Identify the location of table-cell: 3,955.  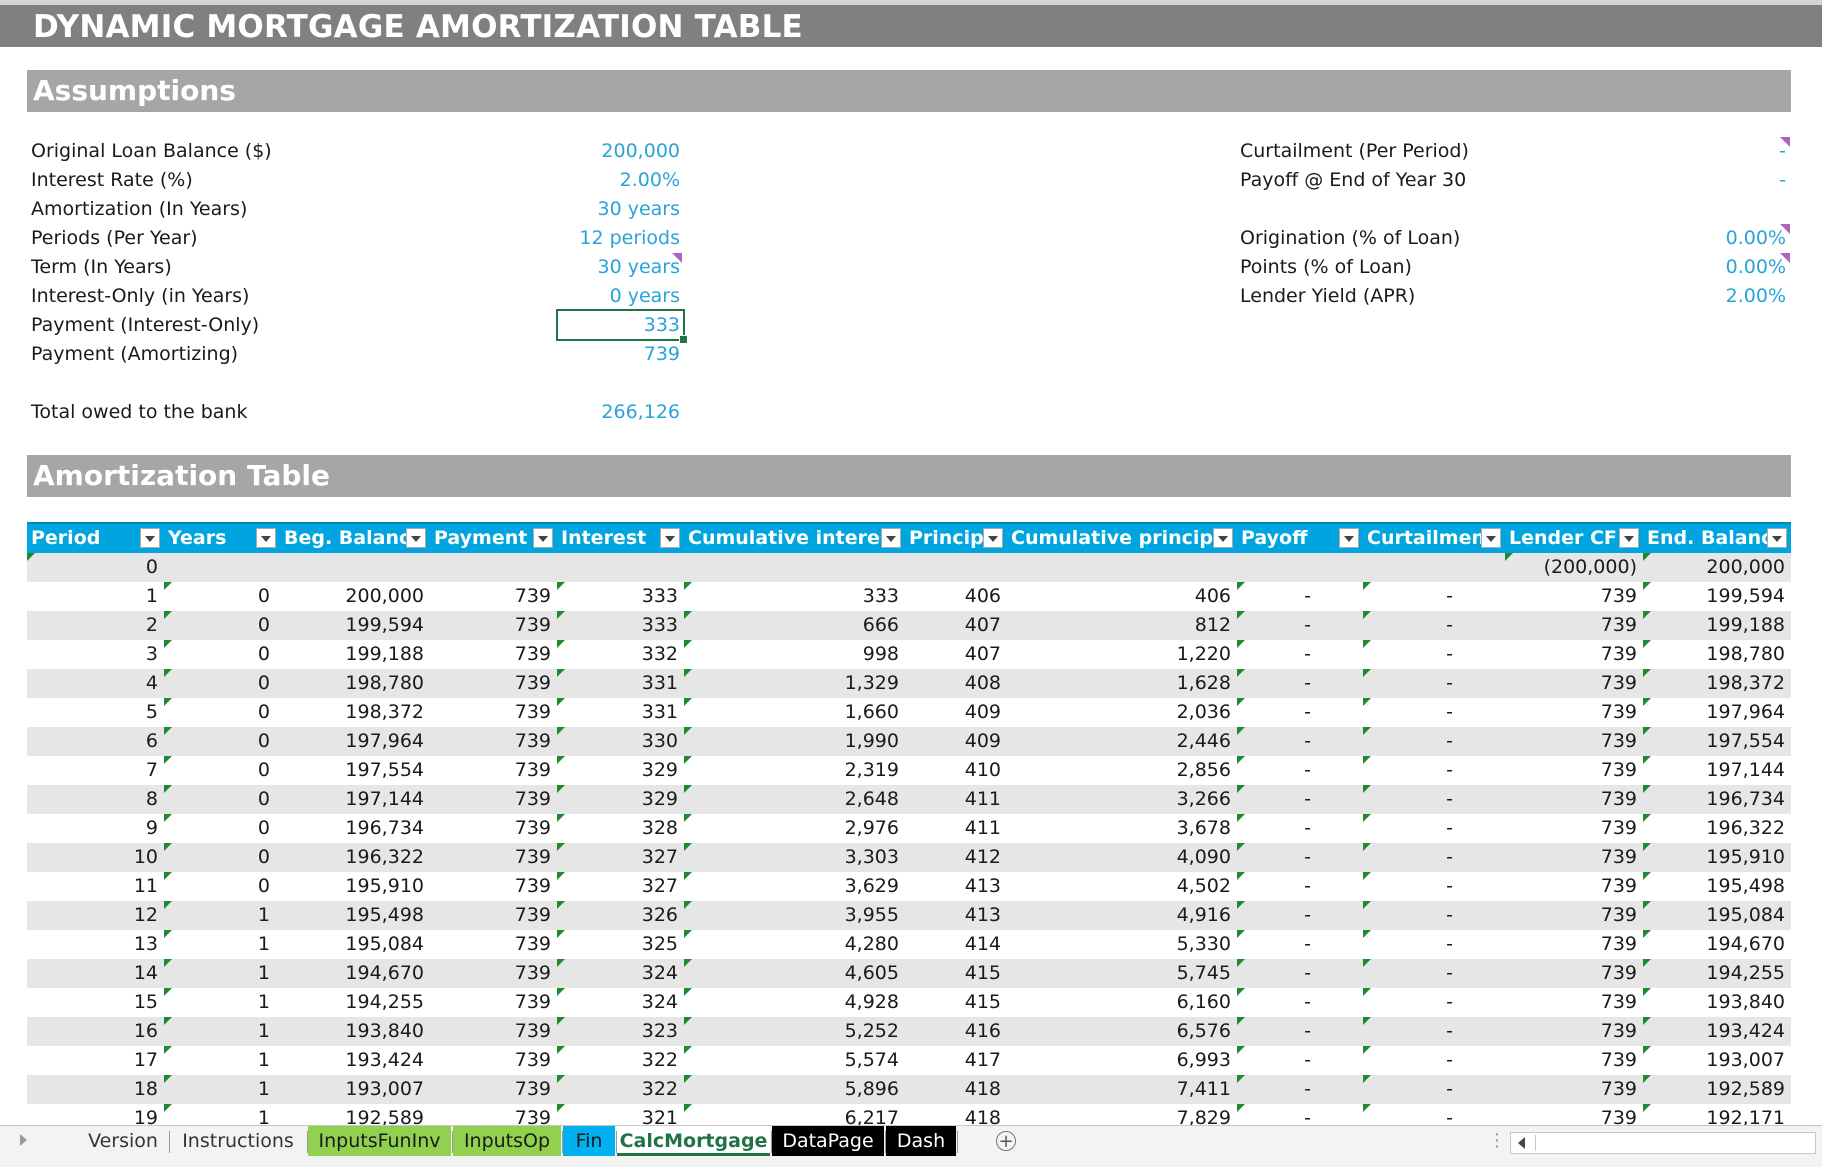
(871, 915).